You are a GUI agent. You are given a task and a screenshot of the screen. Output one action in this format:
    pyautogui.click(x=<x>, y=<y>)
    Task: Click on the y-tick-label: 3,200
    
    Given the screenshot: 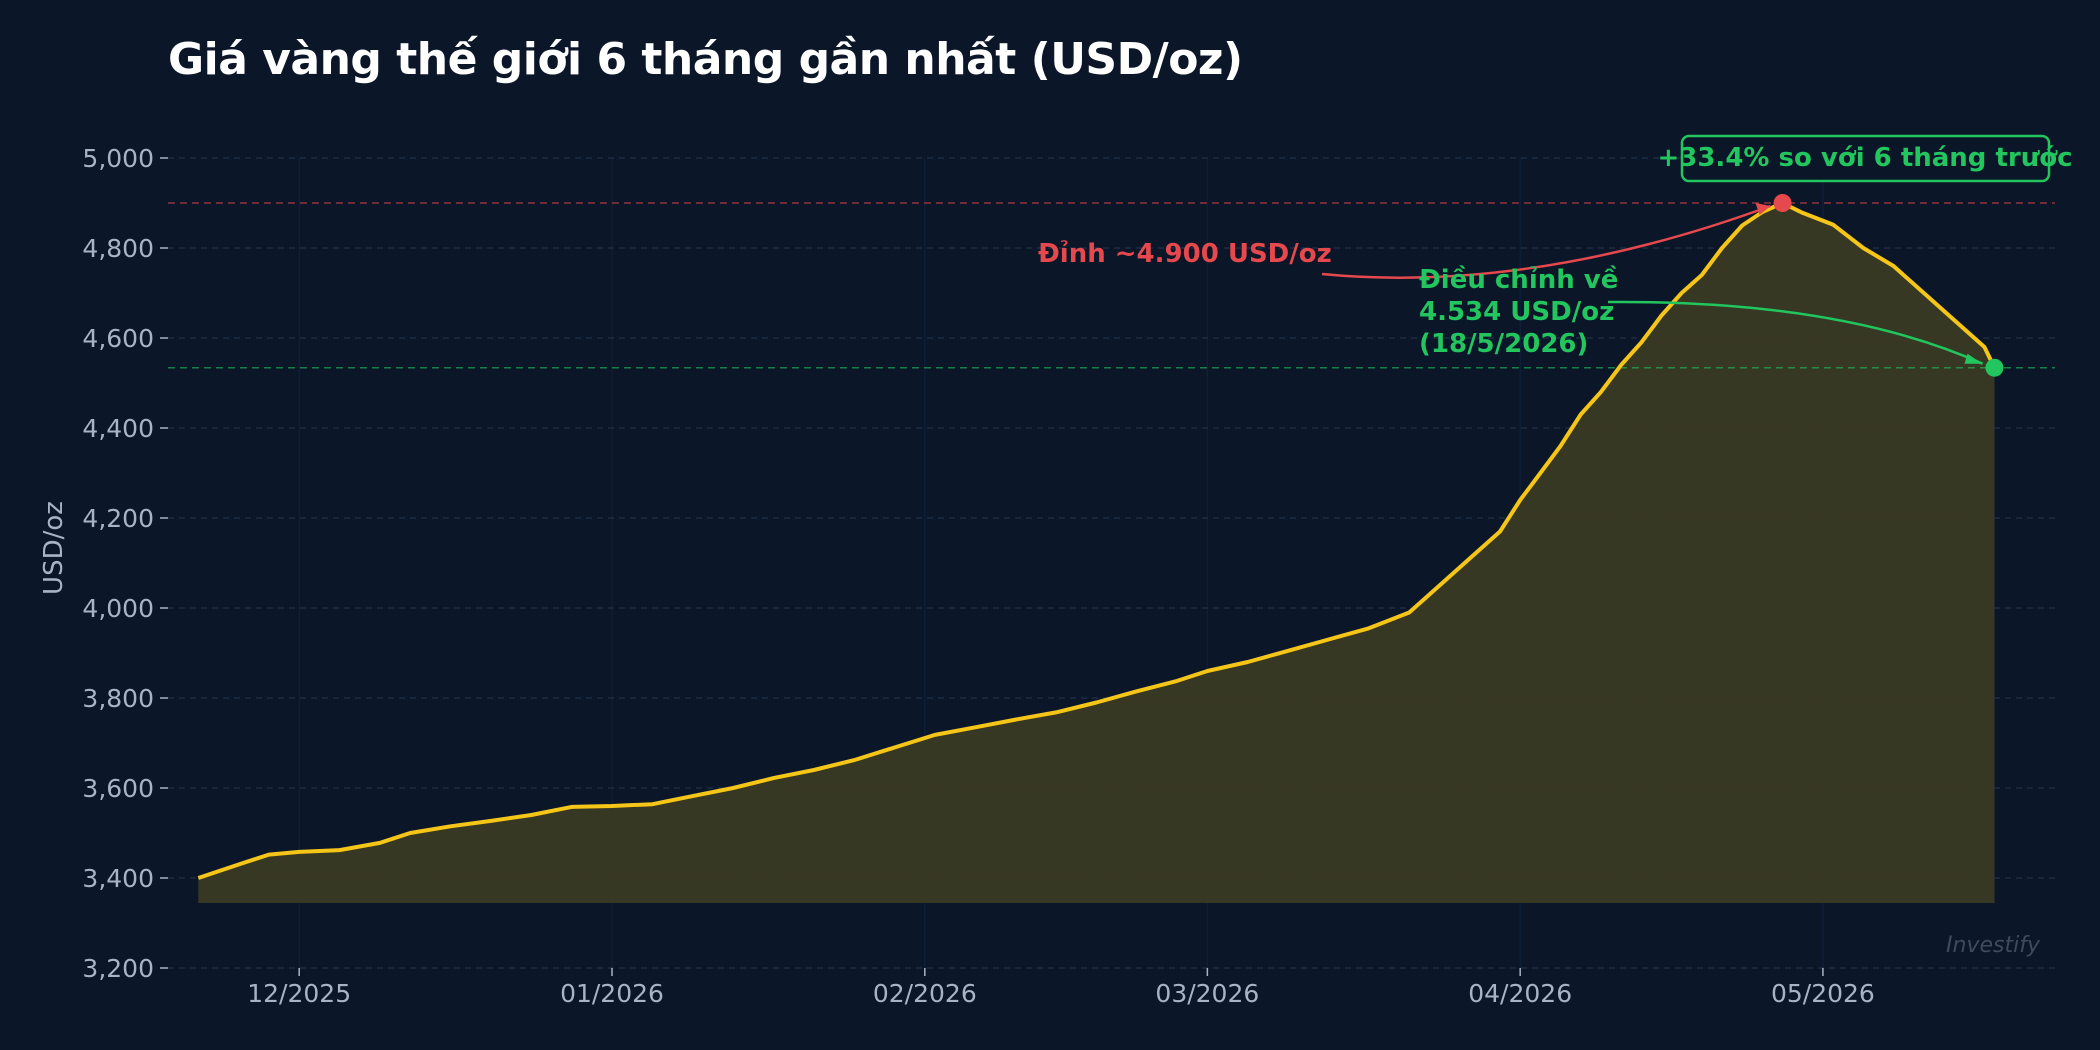 What is the action you would take?
    pyautogui.click(x=118, y=968)
    